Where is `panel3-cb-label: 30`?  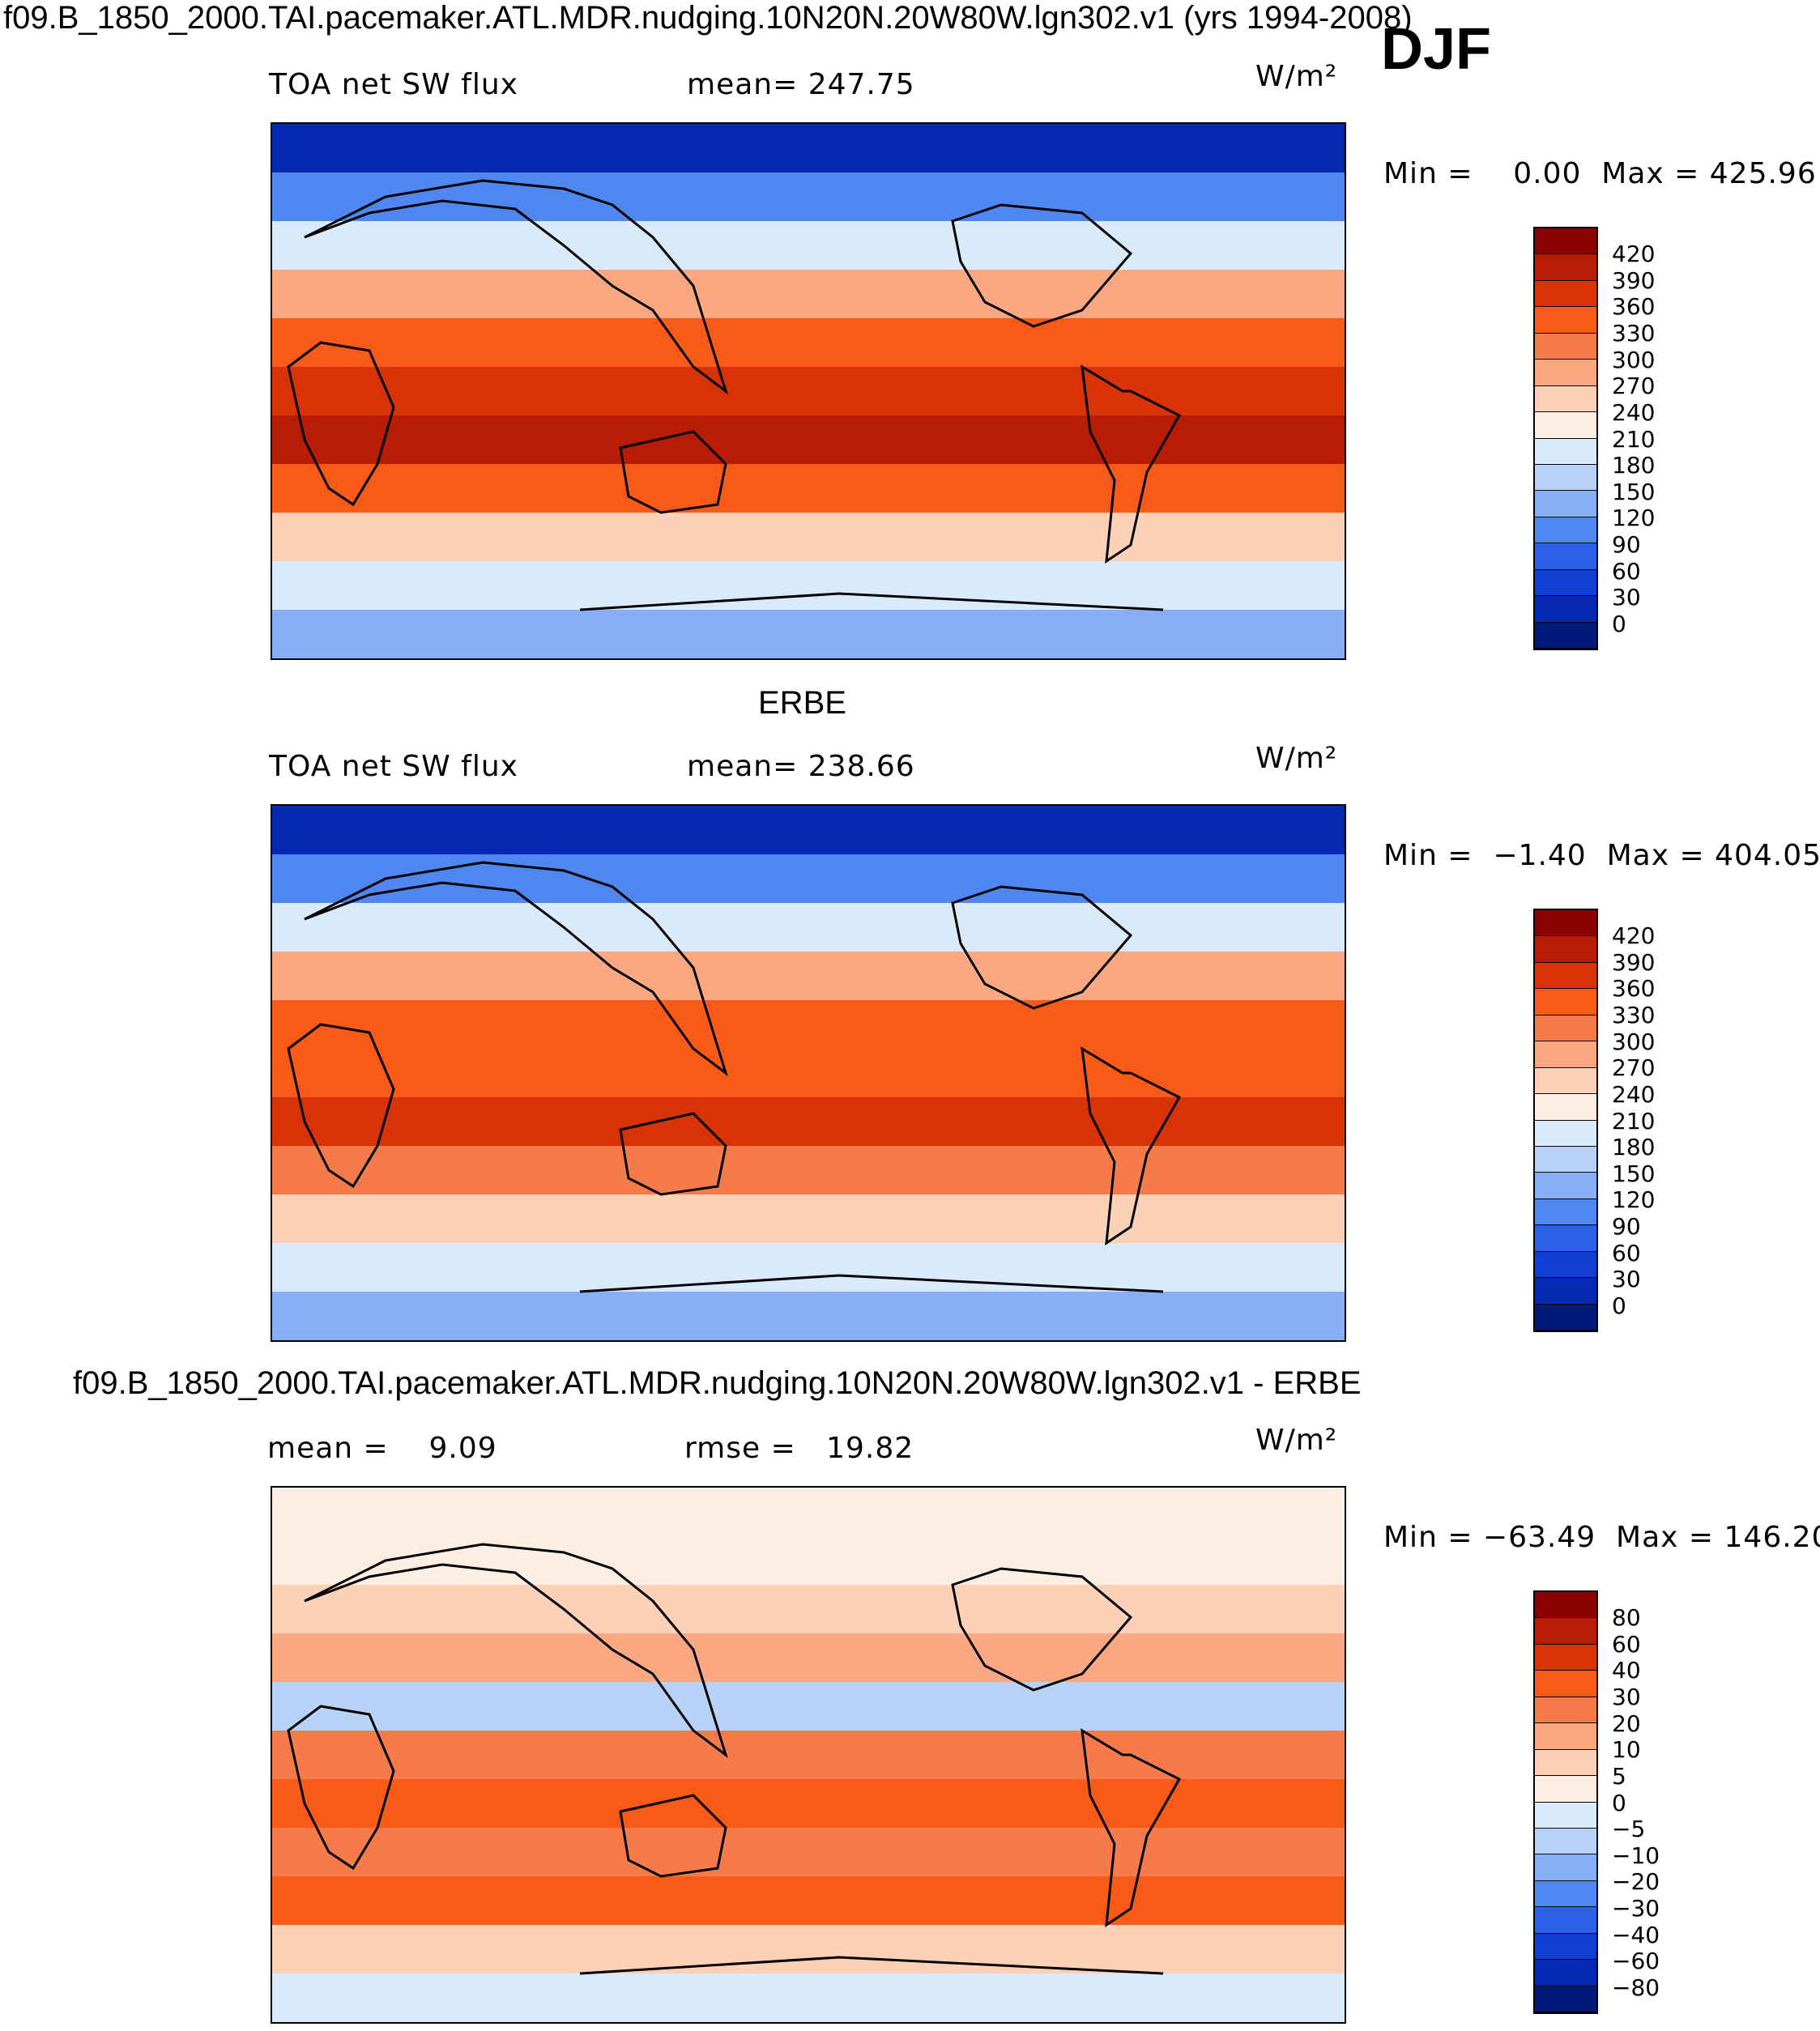
panel3-cb-label: 30 is located at coordinates (1626, 1697).